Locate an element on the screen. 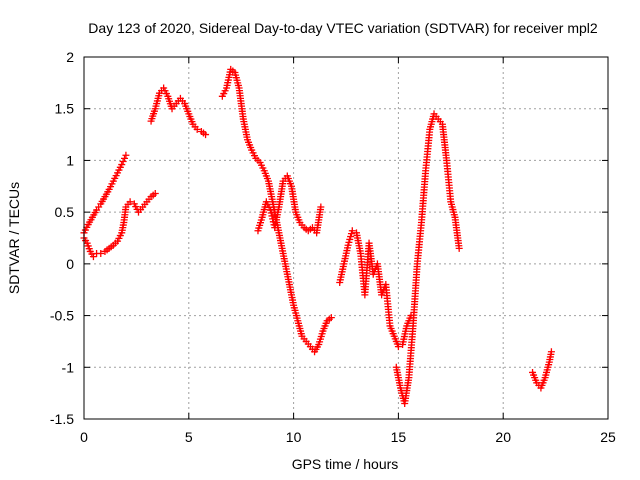 The image size is (640, 480). x-axis-label: GPS time / hours is located at coordinates (345, 464).